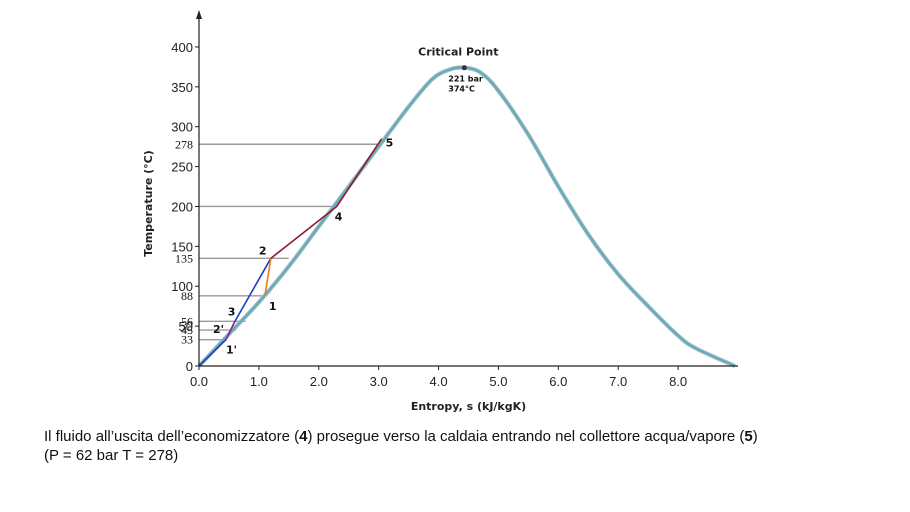  Describe the element at coordinates (678, 381) in the screenshot. I see `x-tick-label: 8.0` at that location.